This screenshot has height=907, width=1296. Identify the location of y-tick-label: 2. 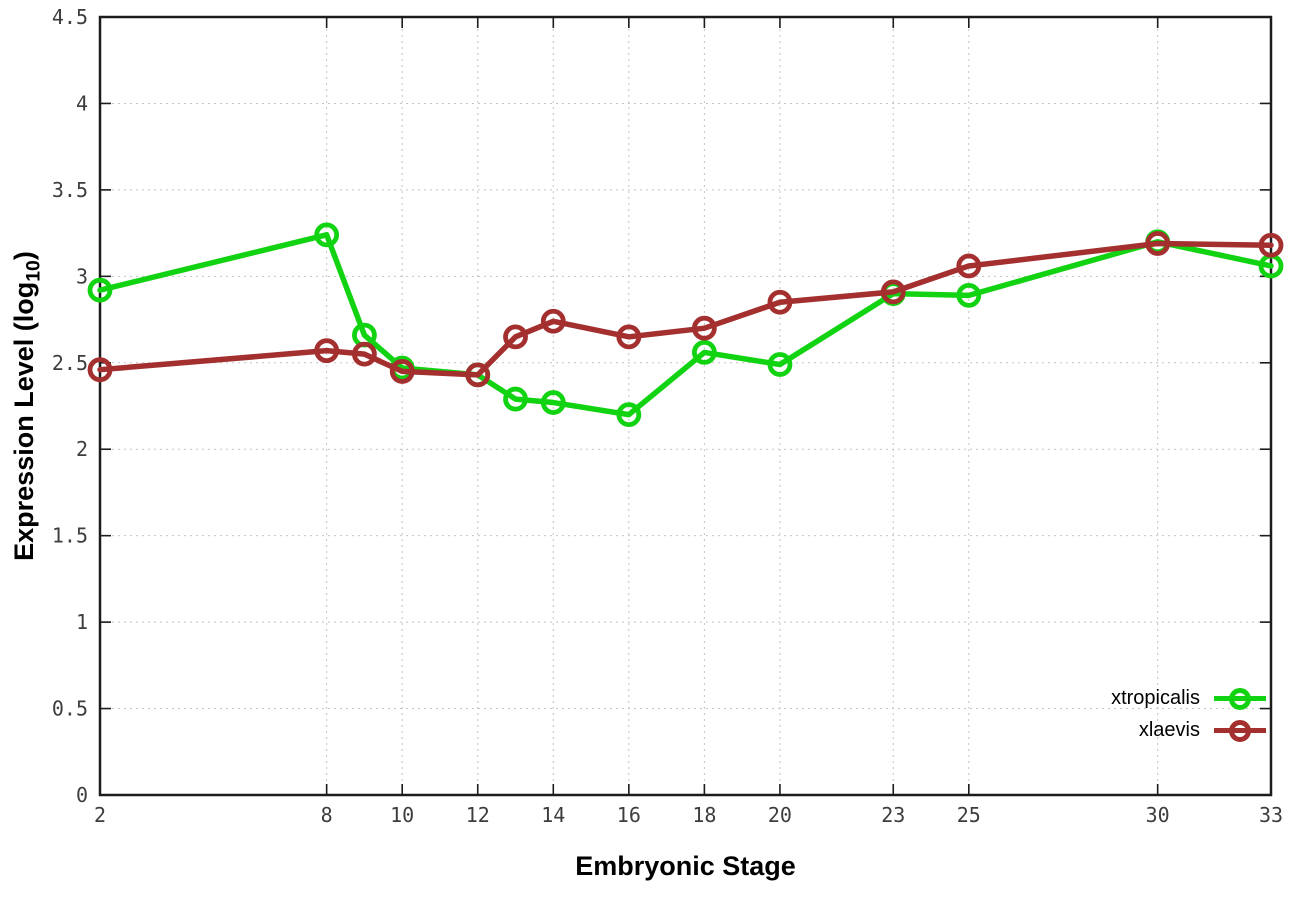
(82, 449).